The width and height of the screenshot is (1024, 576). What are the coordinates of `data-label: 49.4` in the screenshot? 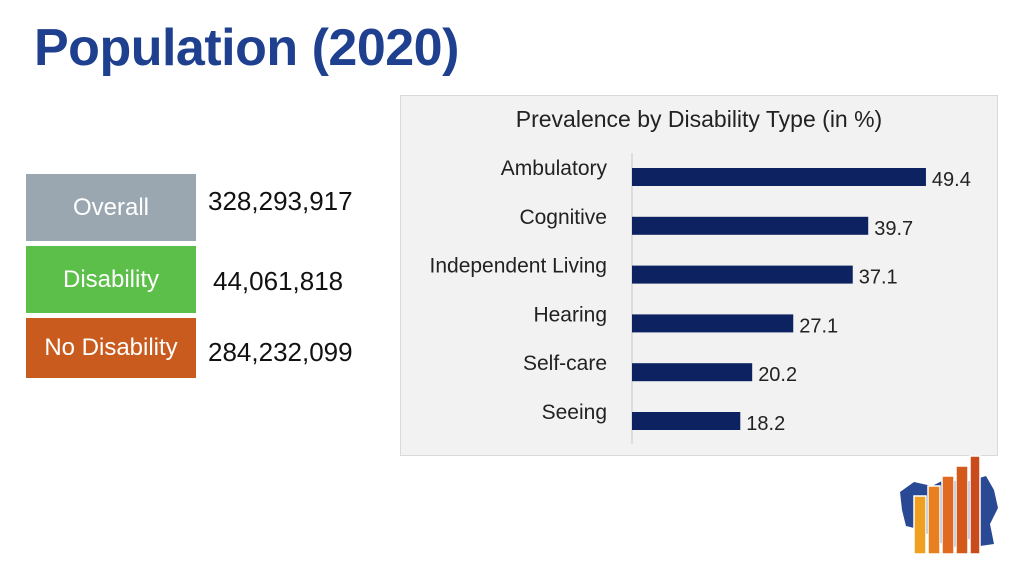 It's located at (951, 180).